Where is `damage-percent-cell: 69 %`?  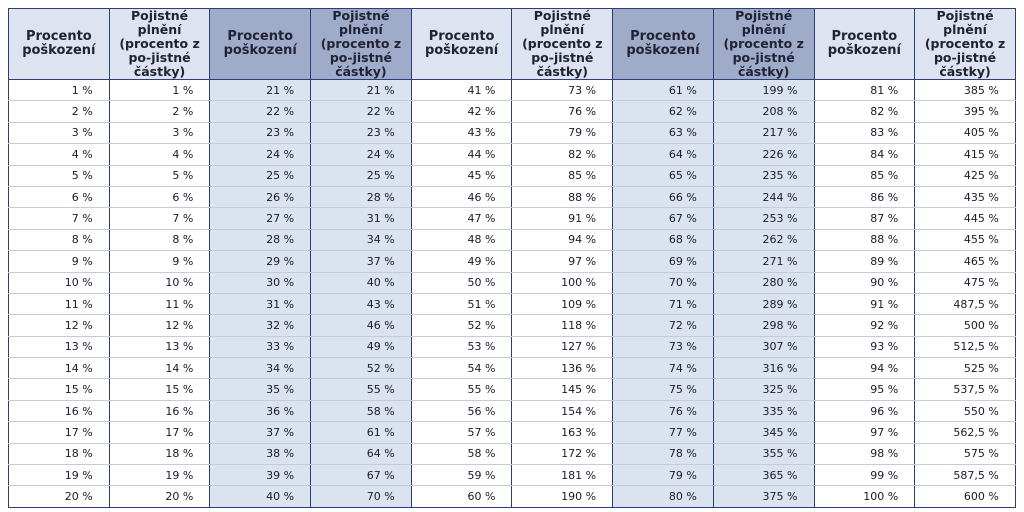
damage-percent-cell: 69 % is located at coordinates (663, 261).